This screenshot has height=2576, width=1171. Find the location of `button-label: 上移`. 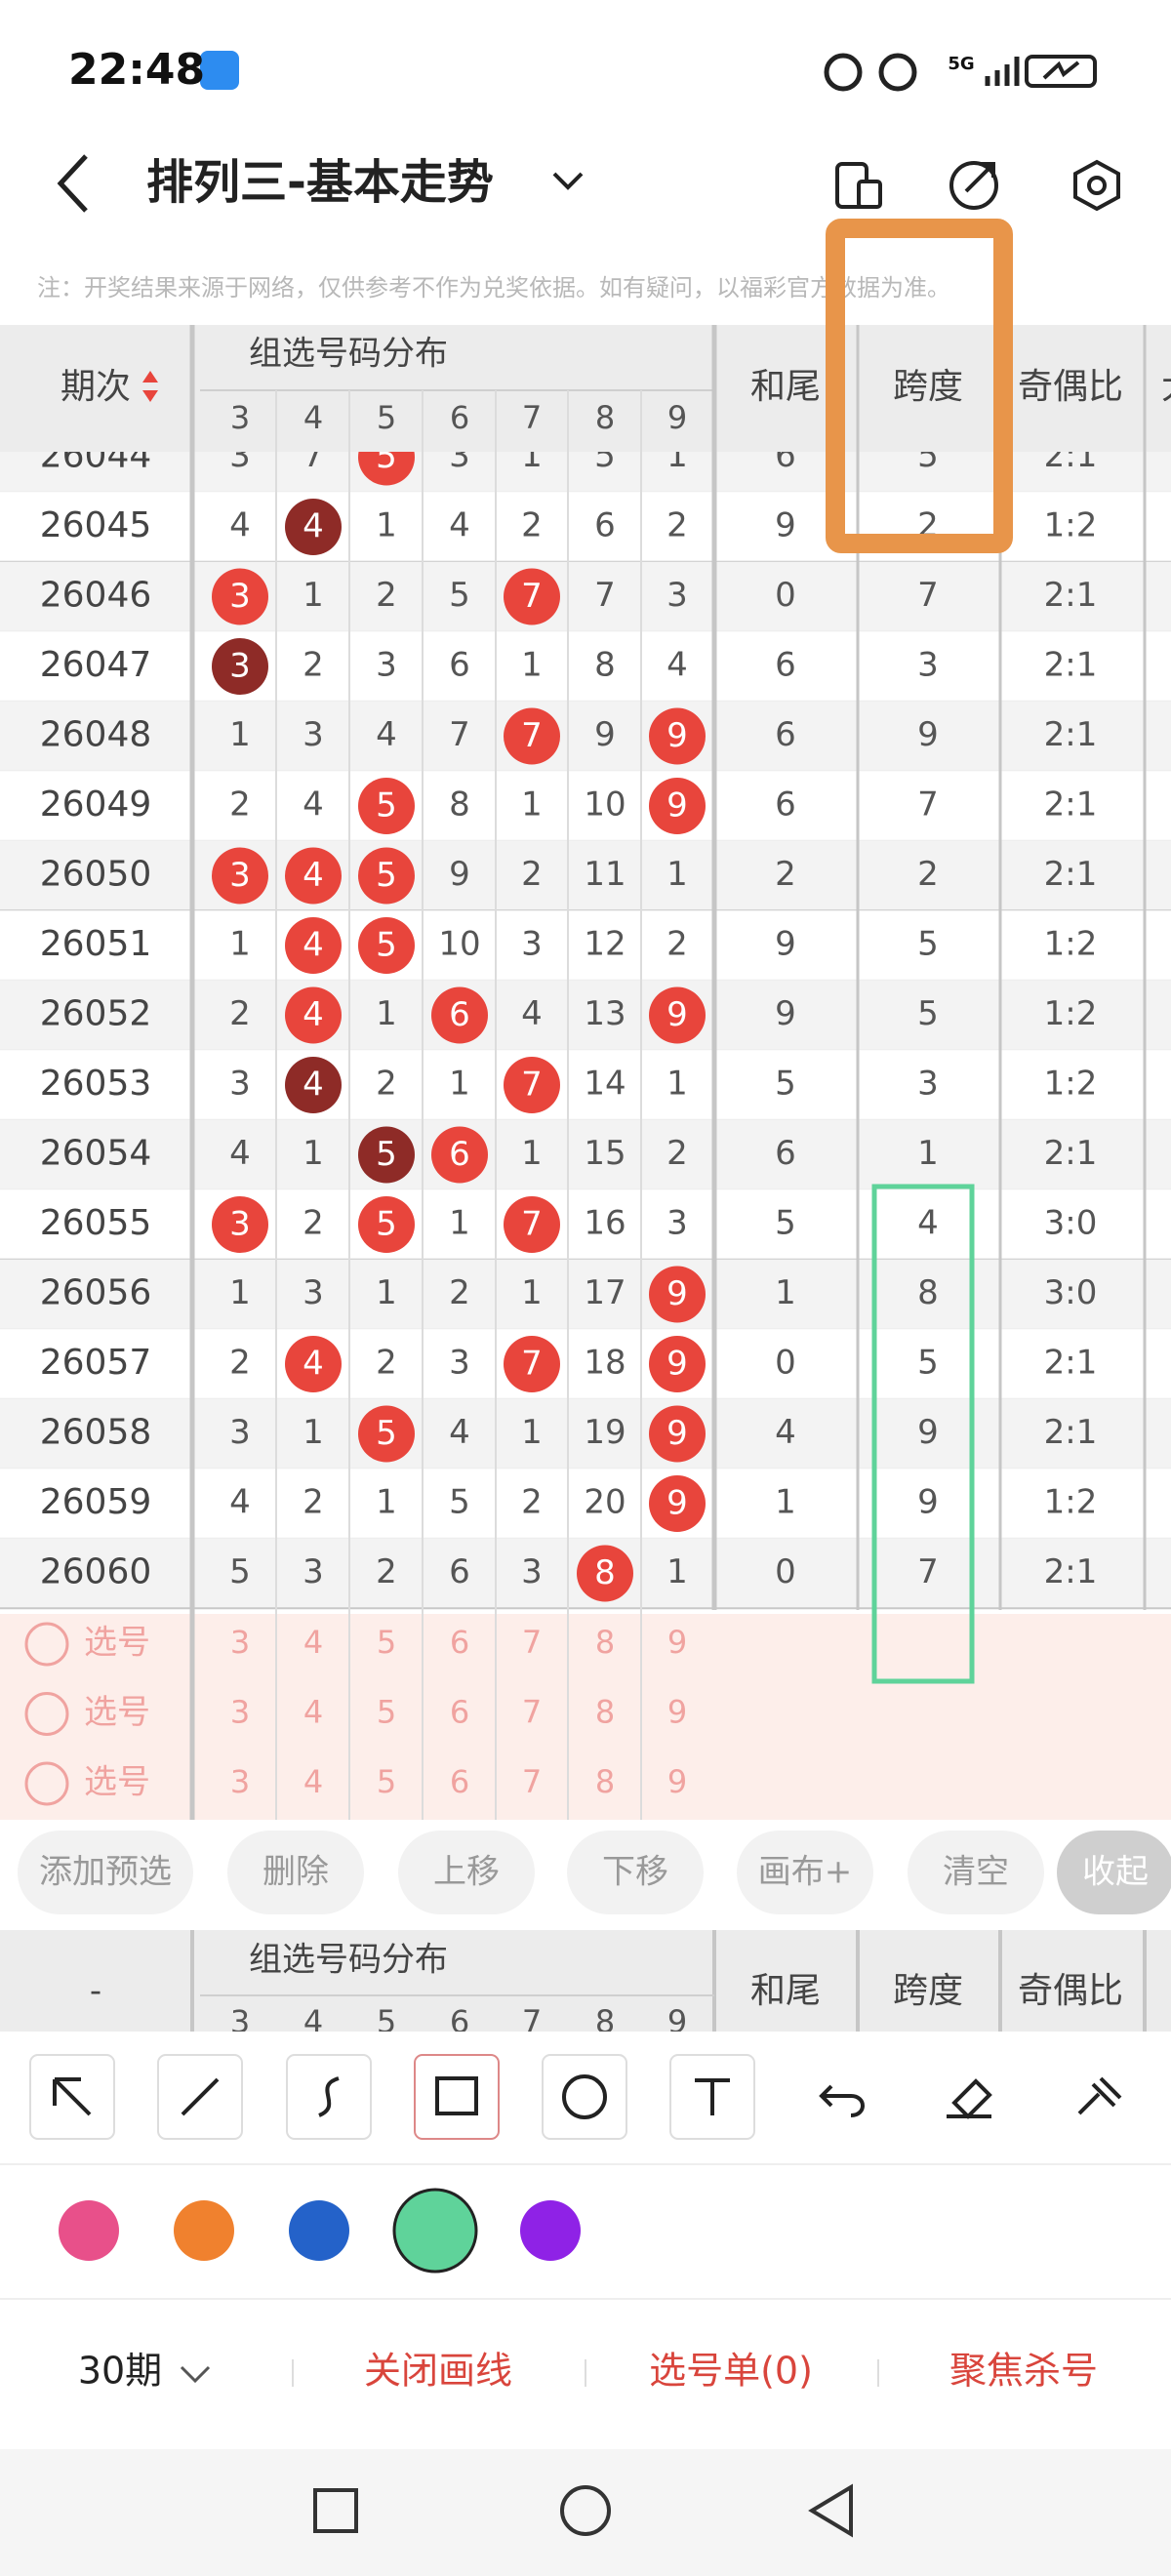

button-label: 上移 is located at coordinates (466, 1872).